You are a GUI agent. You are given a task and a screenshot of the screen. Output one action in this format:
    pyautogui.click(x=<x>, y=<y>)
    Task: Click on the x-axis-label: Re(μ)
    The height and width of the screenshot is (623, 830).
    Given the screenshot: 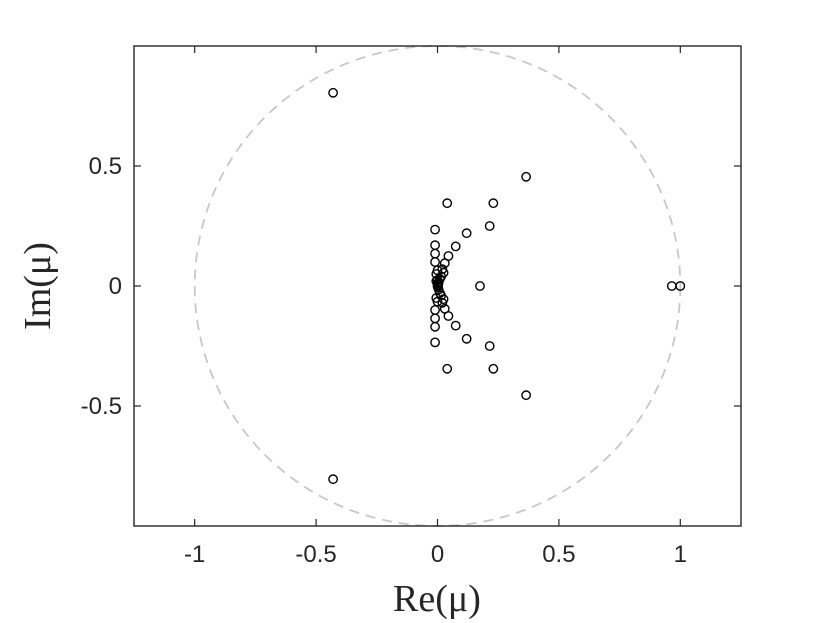 What is the action you would take?
    pyautogui.click(x=437, y=599)
    